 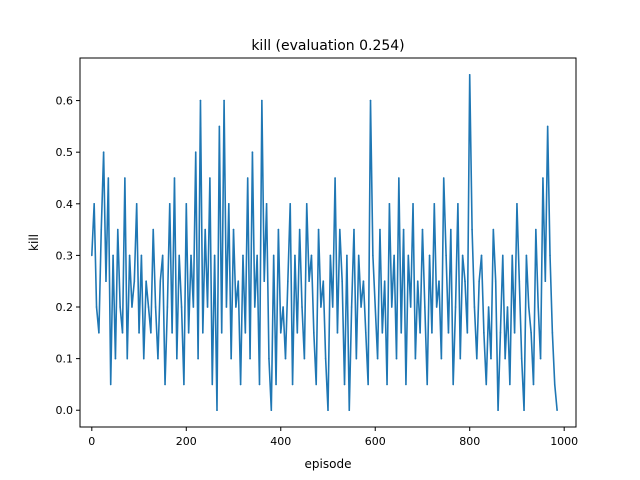 What do you see at coordinates (65, 359) in the screenshot?
I see `y-tick-label: 0.1` at bounding box center [65, 359].